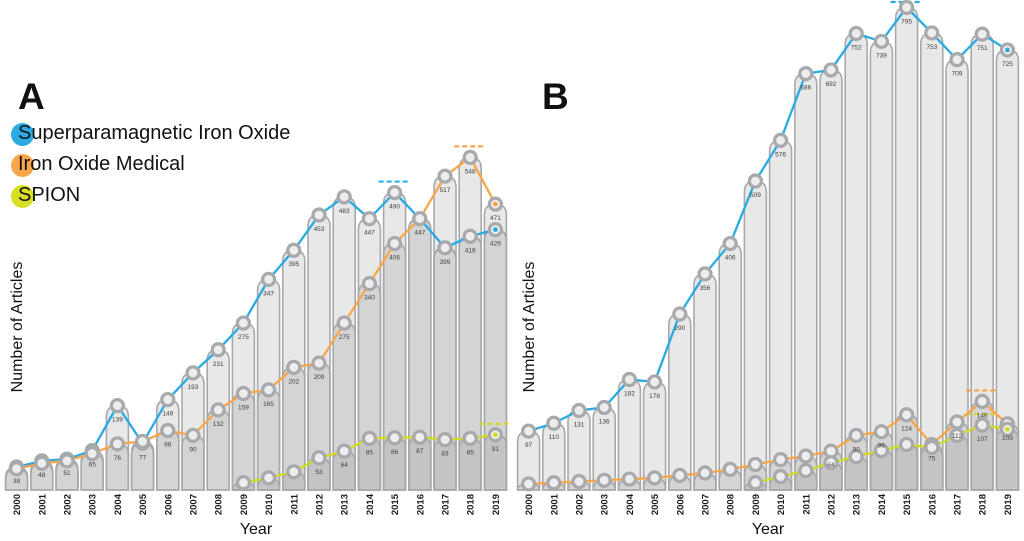 This screenshot has width=1024, height=541. Describe the element at coordinates (42, 504) in the screenshot. I see `year-tick: 2001` at that location.